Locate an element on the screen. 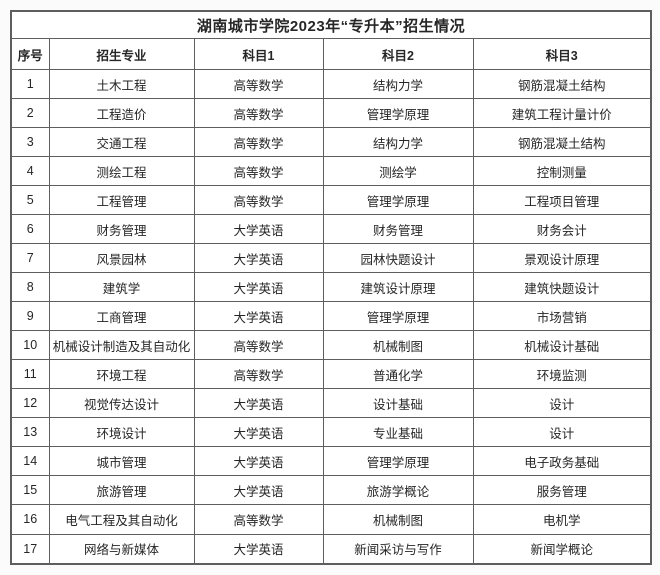 The height and width of the screenshot is (575, 660). major-cell: 建筑学 is located at coordinates (121, 287).